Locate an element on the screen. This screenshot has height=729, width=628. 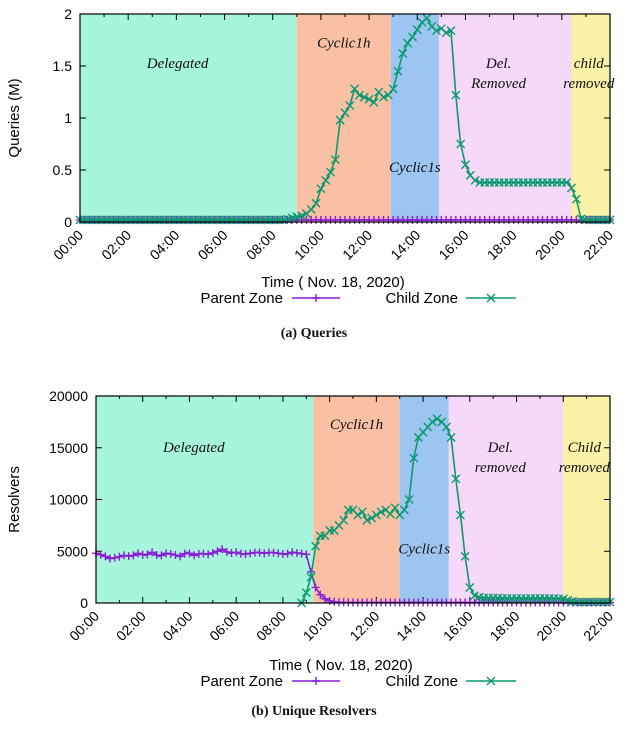
y-tick-label: 15000 is located at coordinates (68, 448).